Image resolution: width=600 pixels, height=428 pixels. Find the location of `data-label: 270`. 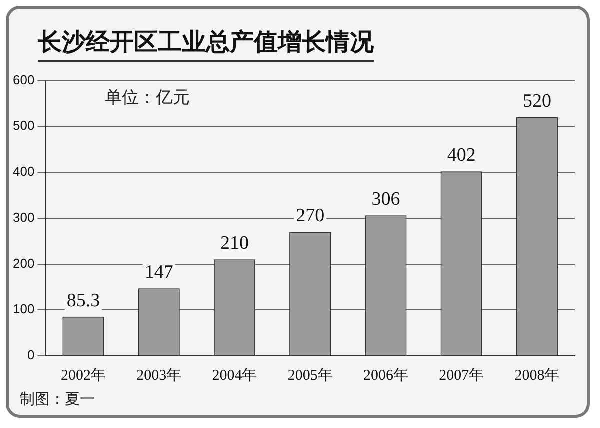

data-label: 270 is located at coordinates (310, 216).